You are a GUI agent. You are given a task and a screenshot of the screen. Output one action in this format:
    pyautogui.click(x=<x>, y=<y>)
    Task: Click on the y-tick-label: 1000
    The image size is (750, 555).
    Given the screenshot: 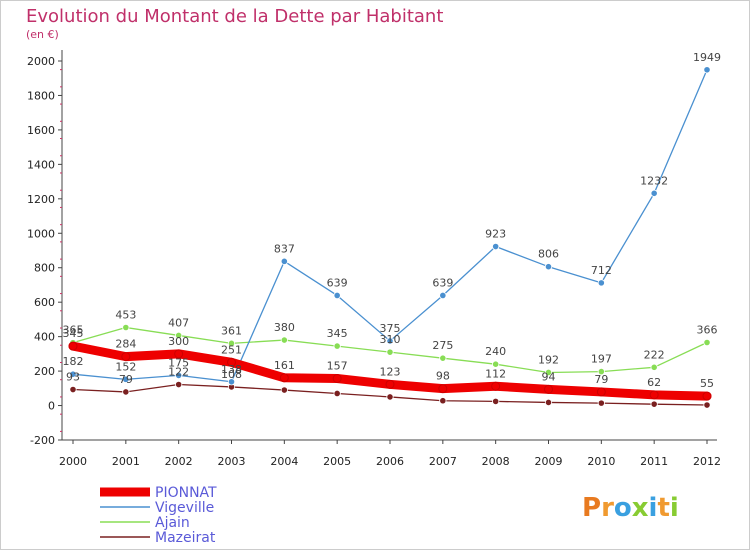 What is the action you would take?
    pyautogui.click(x=41, y=233)
    